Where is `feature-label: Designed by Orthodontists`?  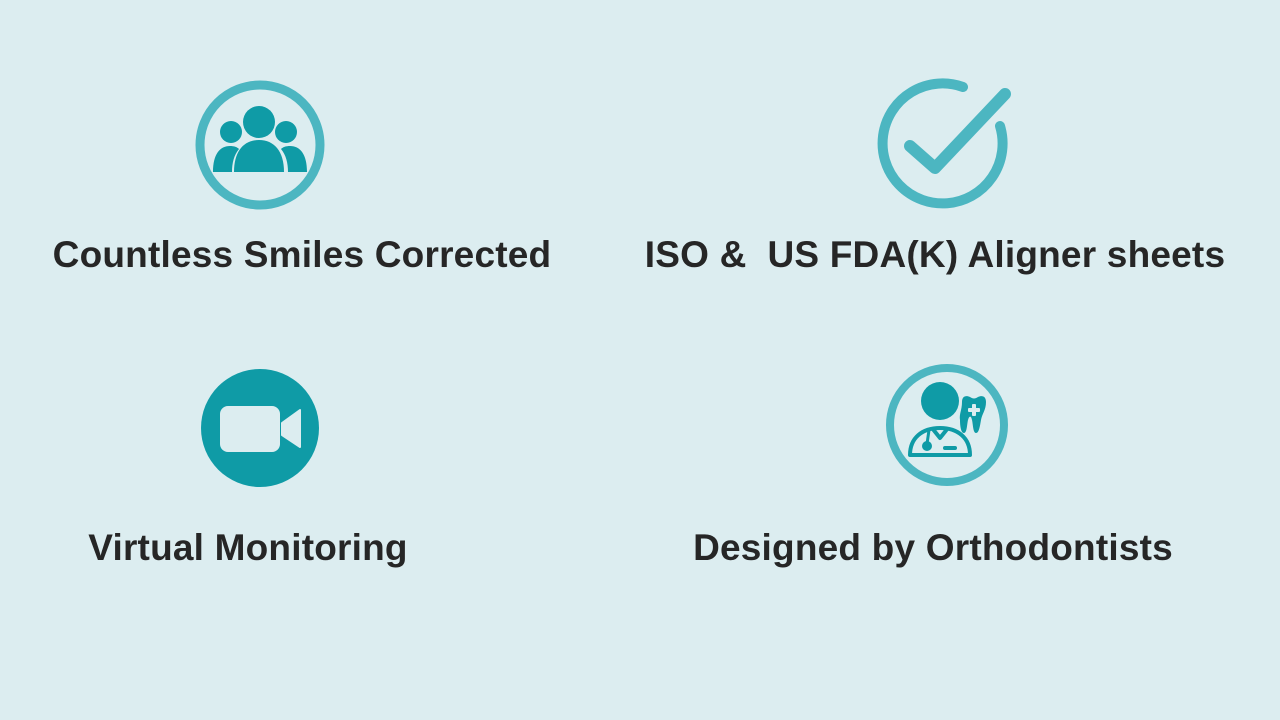 feature-label: Designed by Orthodontists is located at coordinates (933, 547).